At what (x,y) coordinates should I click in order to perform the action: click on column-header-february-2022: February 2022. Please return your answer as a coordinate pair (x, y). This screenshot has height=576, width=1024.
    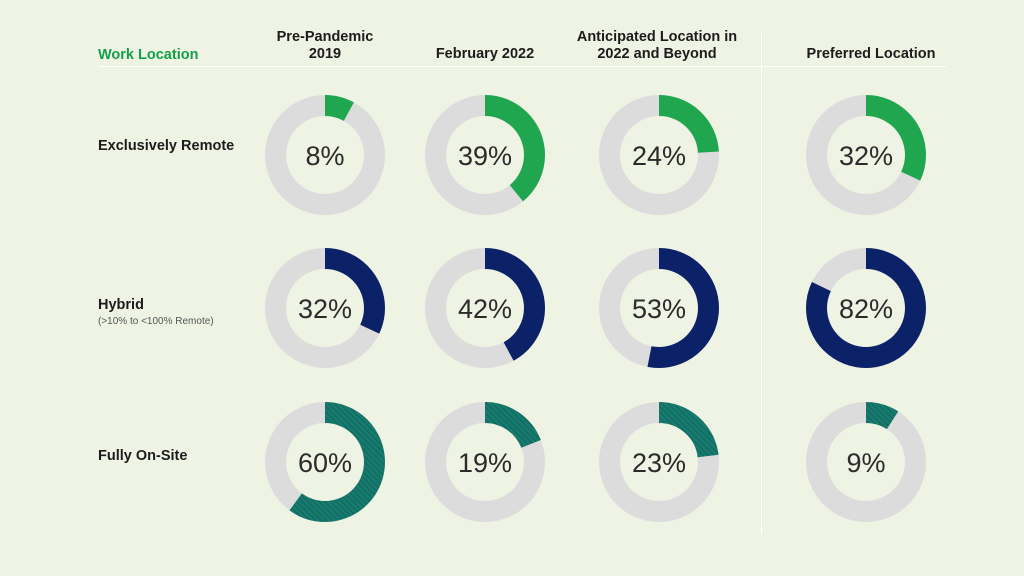
    Looking at the image, I should click on (485, 54).